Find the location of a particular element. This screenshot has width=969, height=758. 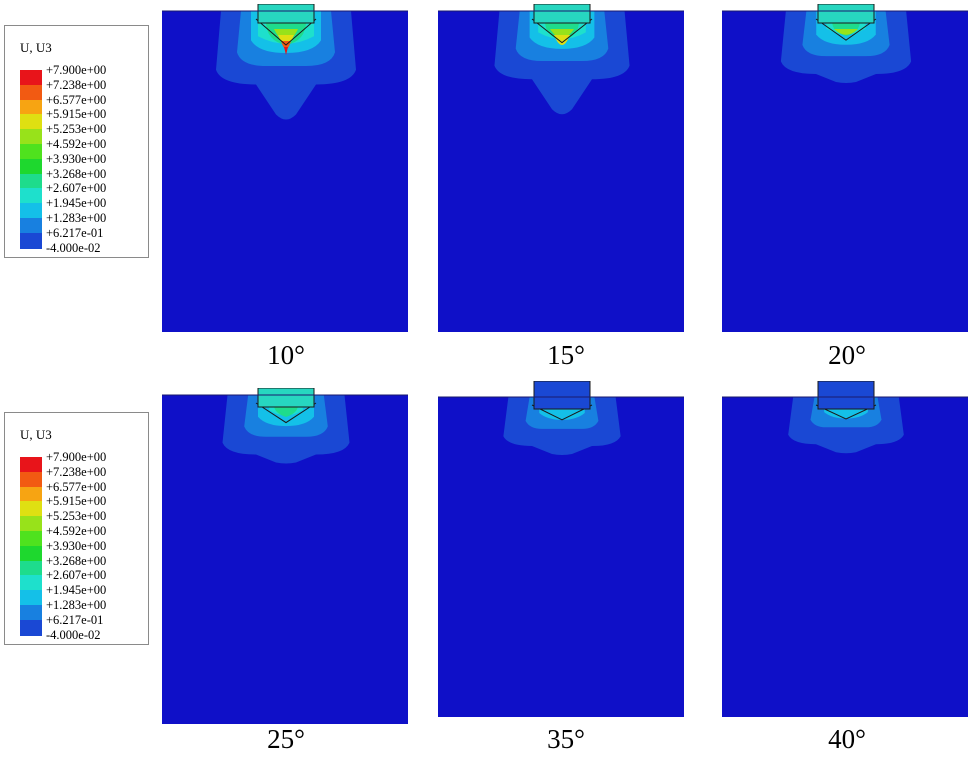

contour-panel-35deg is located at coordinates (561, 549).